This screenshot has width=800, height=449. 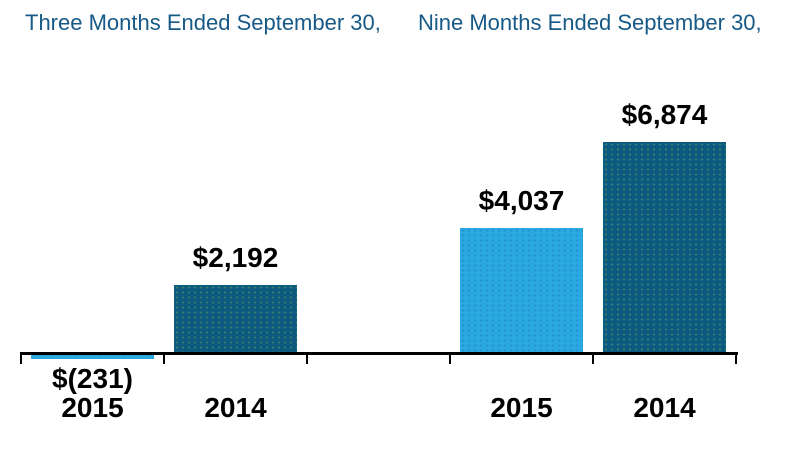 I want to click on bar-2014-group2, so click(x=664, y=247).